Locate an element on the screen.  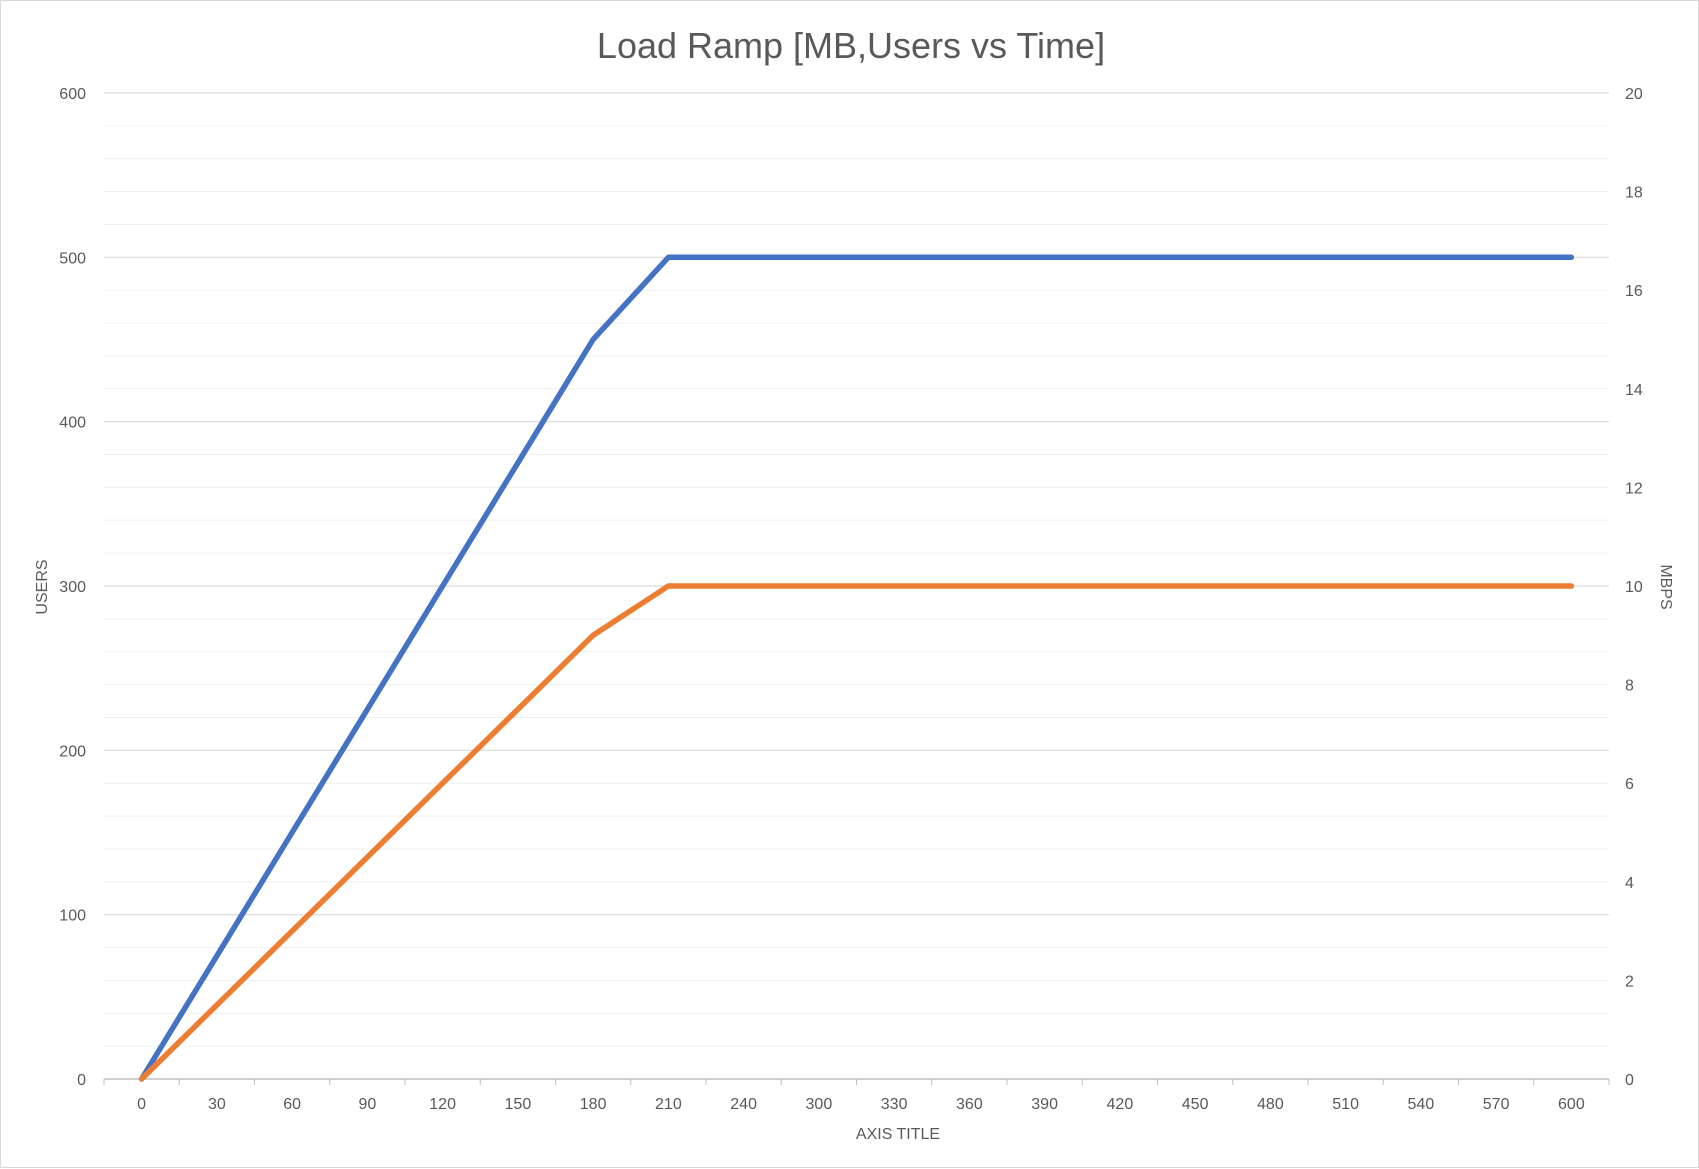
x-tick-label: 480 is located at coordinates (1270, 1104).